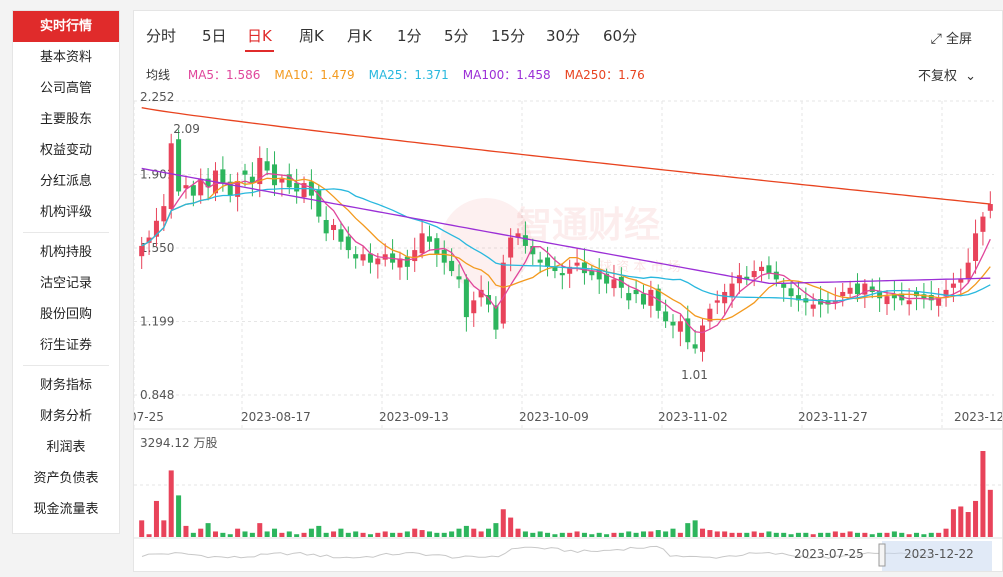  Describe the element at coordinates (508, 35) in the screenshot. I see `tab-7: 15分` at that location.